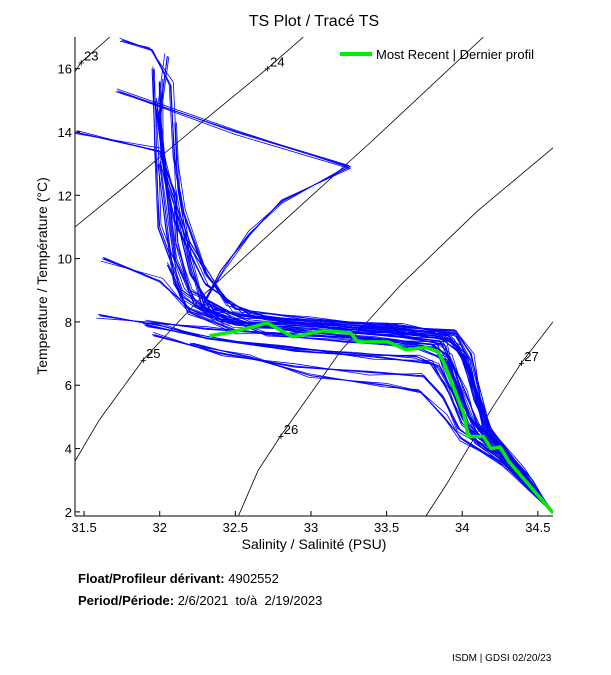  What do you see at coordinates (68, 449) in the screenshot?
I see `y-tick-label: 4` at bounding box center [68, 449].